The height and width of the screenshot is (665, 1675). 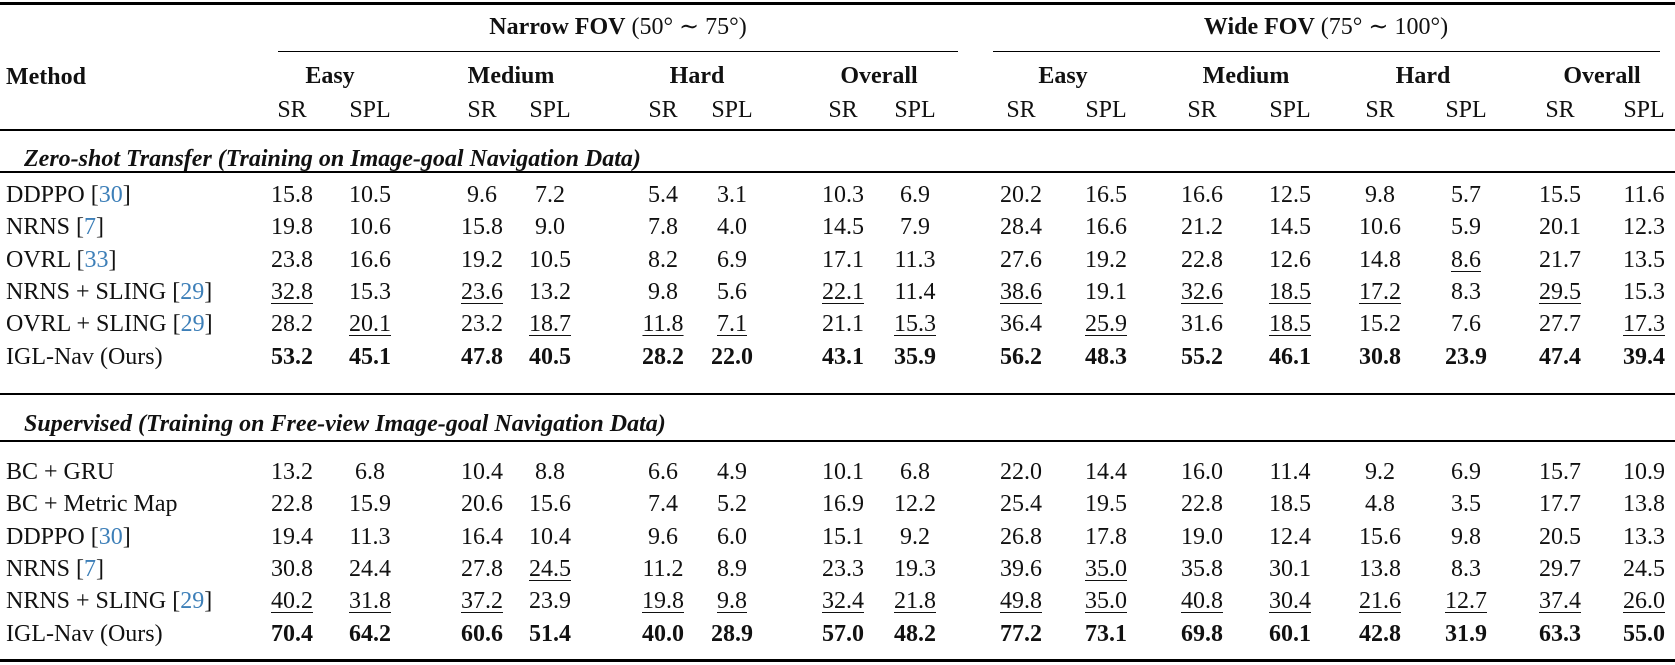 I want to click on fov-cmidrule, so click(x=1326, y=52).